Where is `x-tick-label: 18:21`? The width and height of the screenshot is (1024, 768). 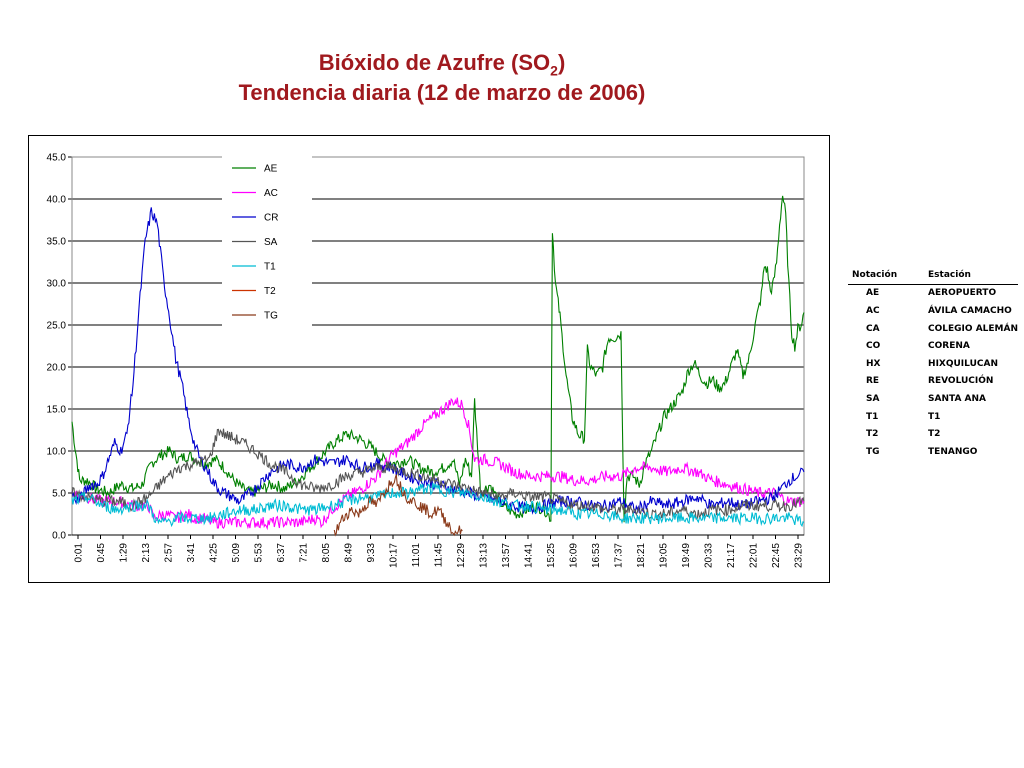
x-tick-label: 18:21 is located at coordinates (641, 555).